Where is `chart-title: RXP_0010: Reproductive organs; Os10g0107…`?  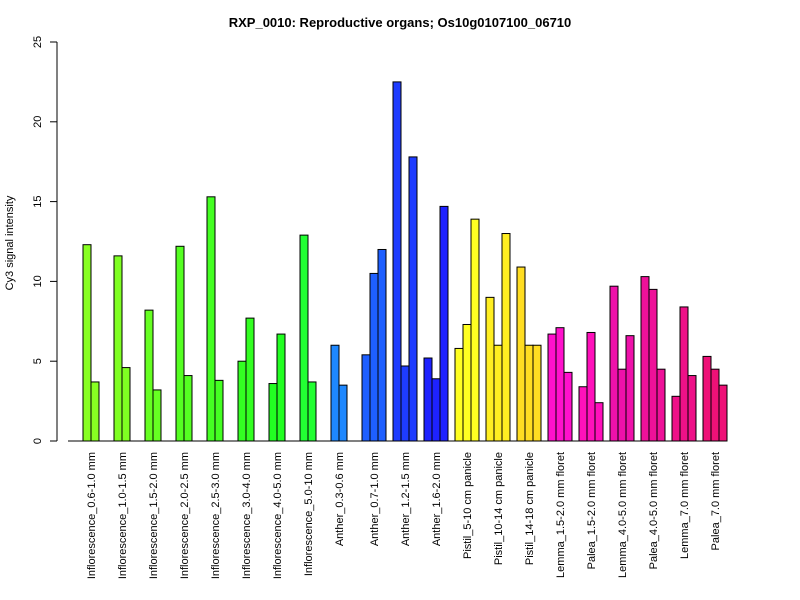
chart-title: RXP_0010: Reproductive organs; Os10g0107… is located at coordinates (400, 22).